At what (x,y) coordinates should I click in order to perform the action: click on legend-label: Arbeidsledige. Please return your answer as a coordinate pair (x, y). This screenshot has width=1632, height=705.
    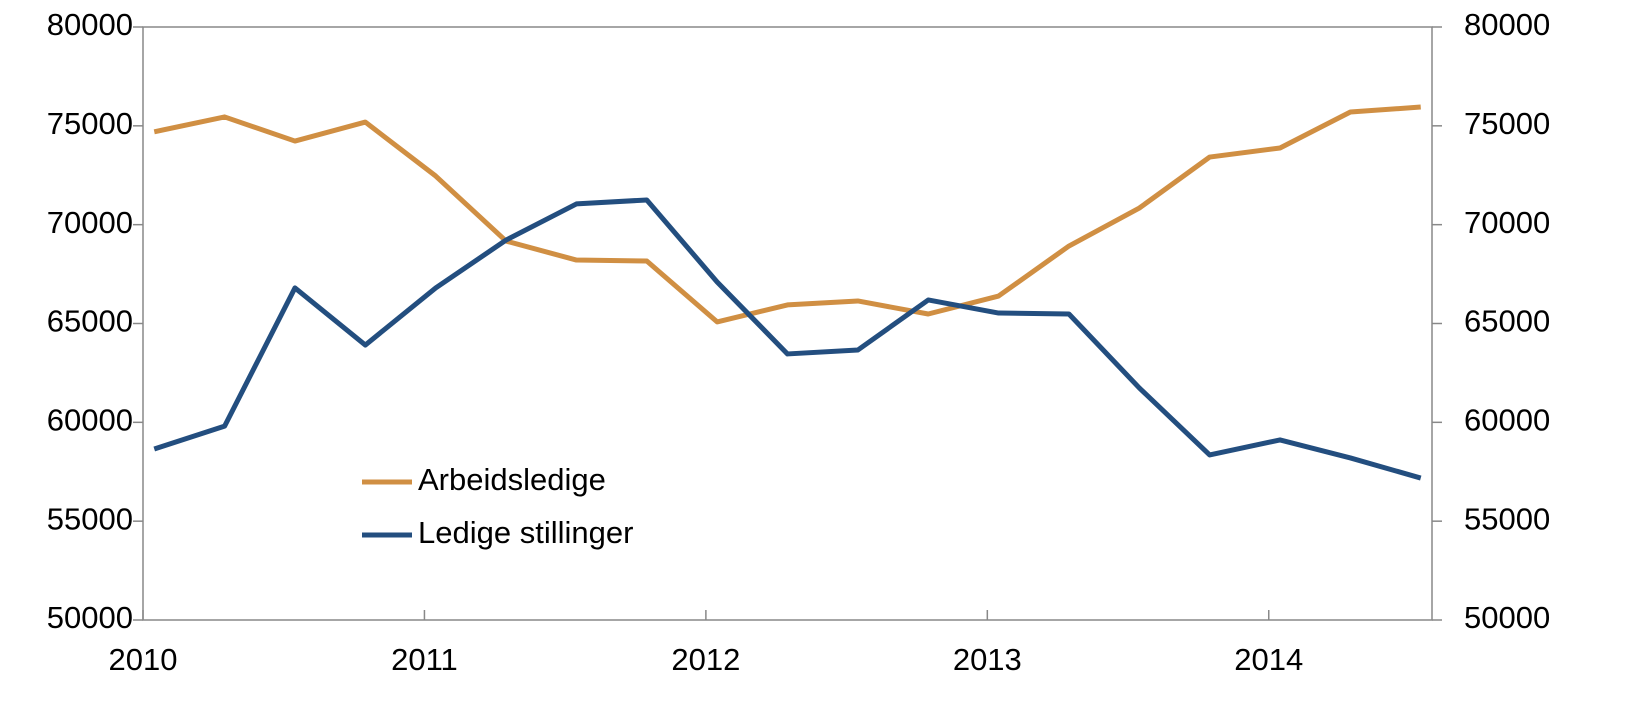
    Looking at the image, I should click on (512, 479).